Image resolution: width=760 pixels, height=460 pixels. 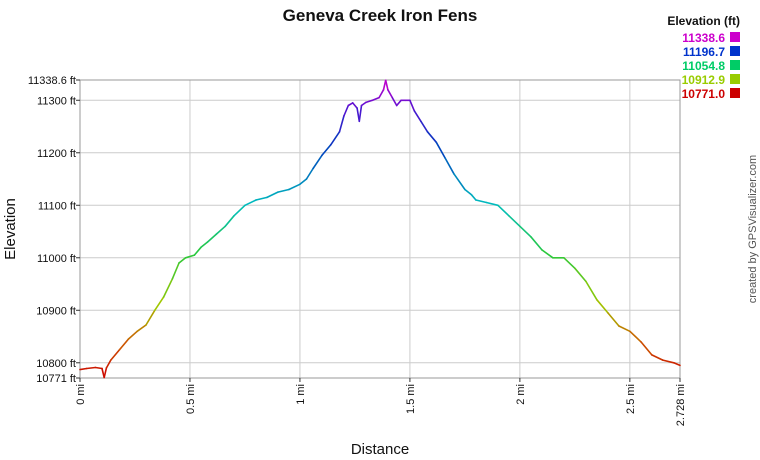 I want to click on credit-text: created by GPSVisualizer.com, so click(x=753, y=229).